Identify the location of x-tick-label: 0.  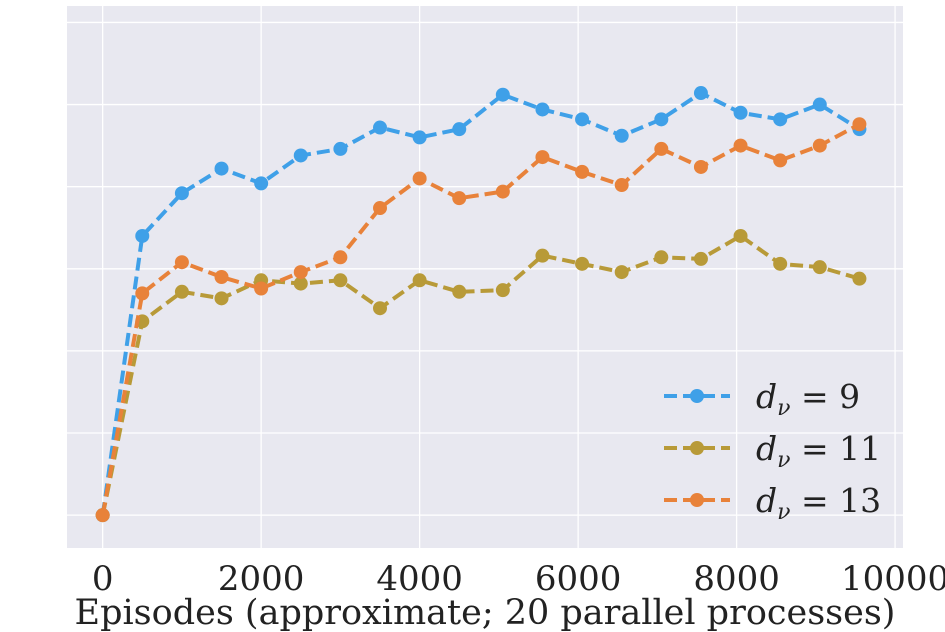
(103, 579).